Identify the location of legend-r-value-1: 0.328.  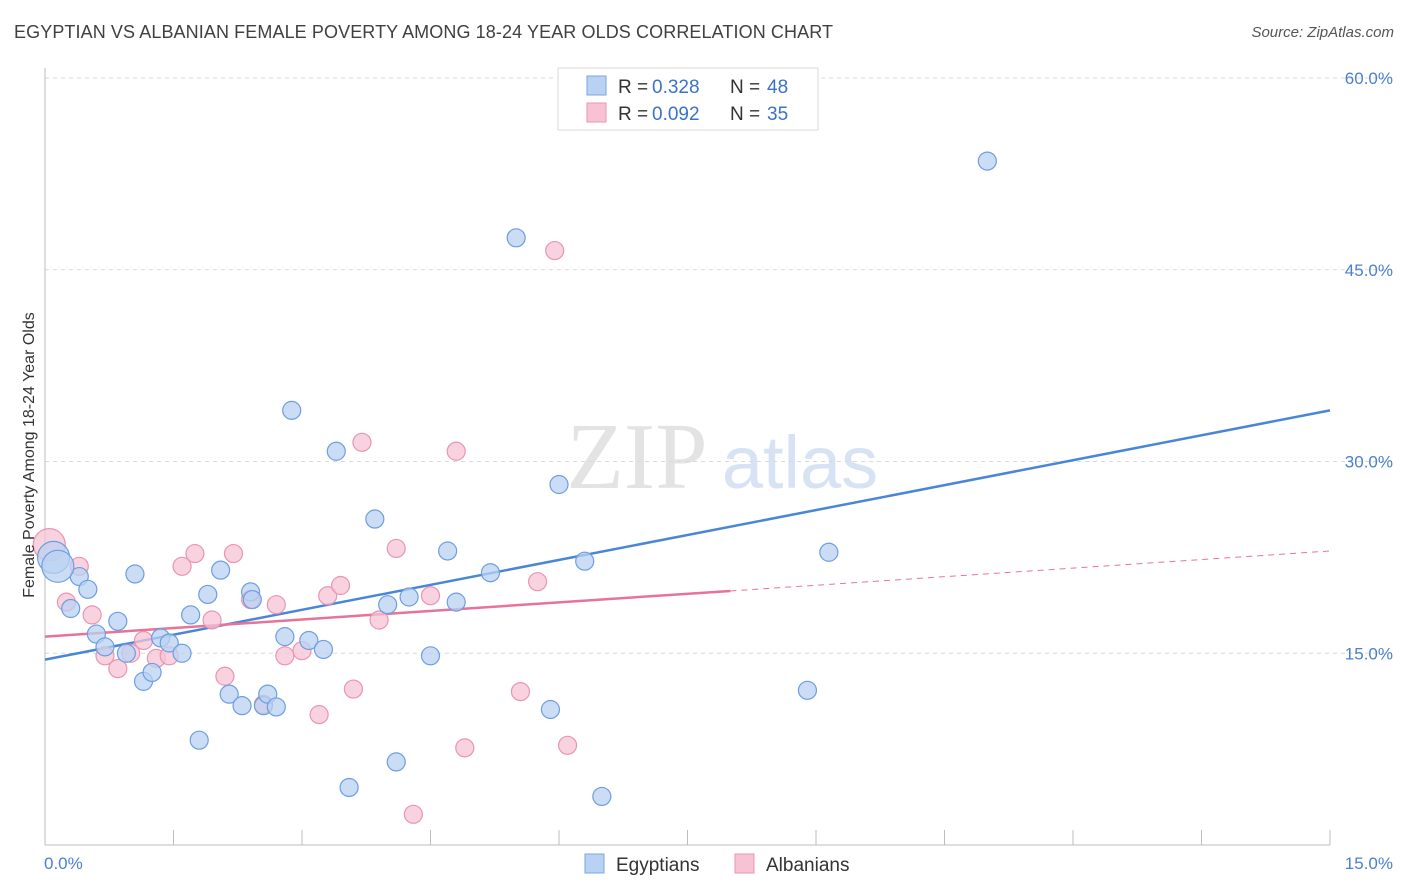
(676, 87).